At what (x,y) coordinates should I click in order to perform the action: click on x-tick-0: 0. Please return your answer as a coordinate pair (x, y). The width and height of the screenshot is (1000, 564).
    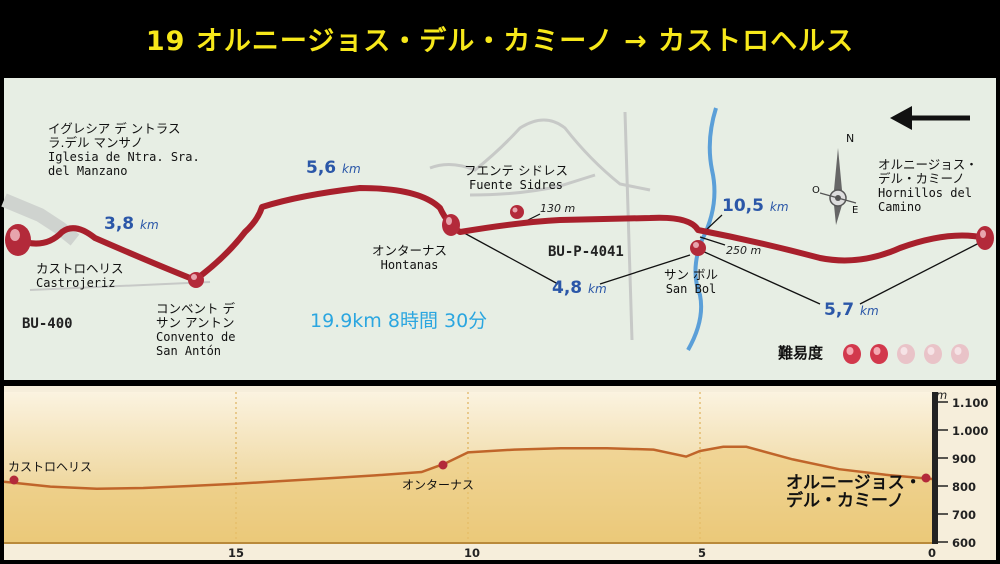
    Looking at the image, I should click on (932, 553).